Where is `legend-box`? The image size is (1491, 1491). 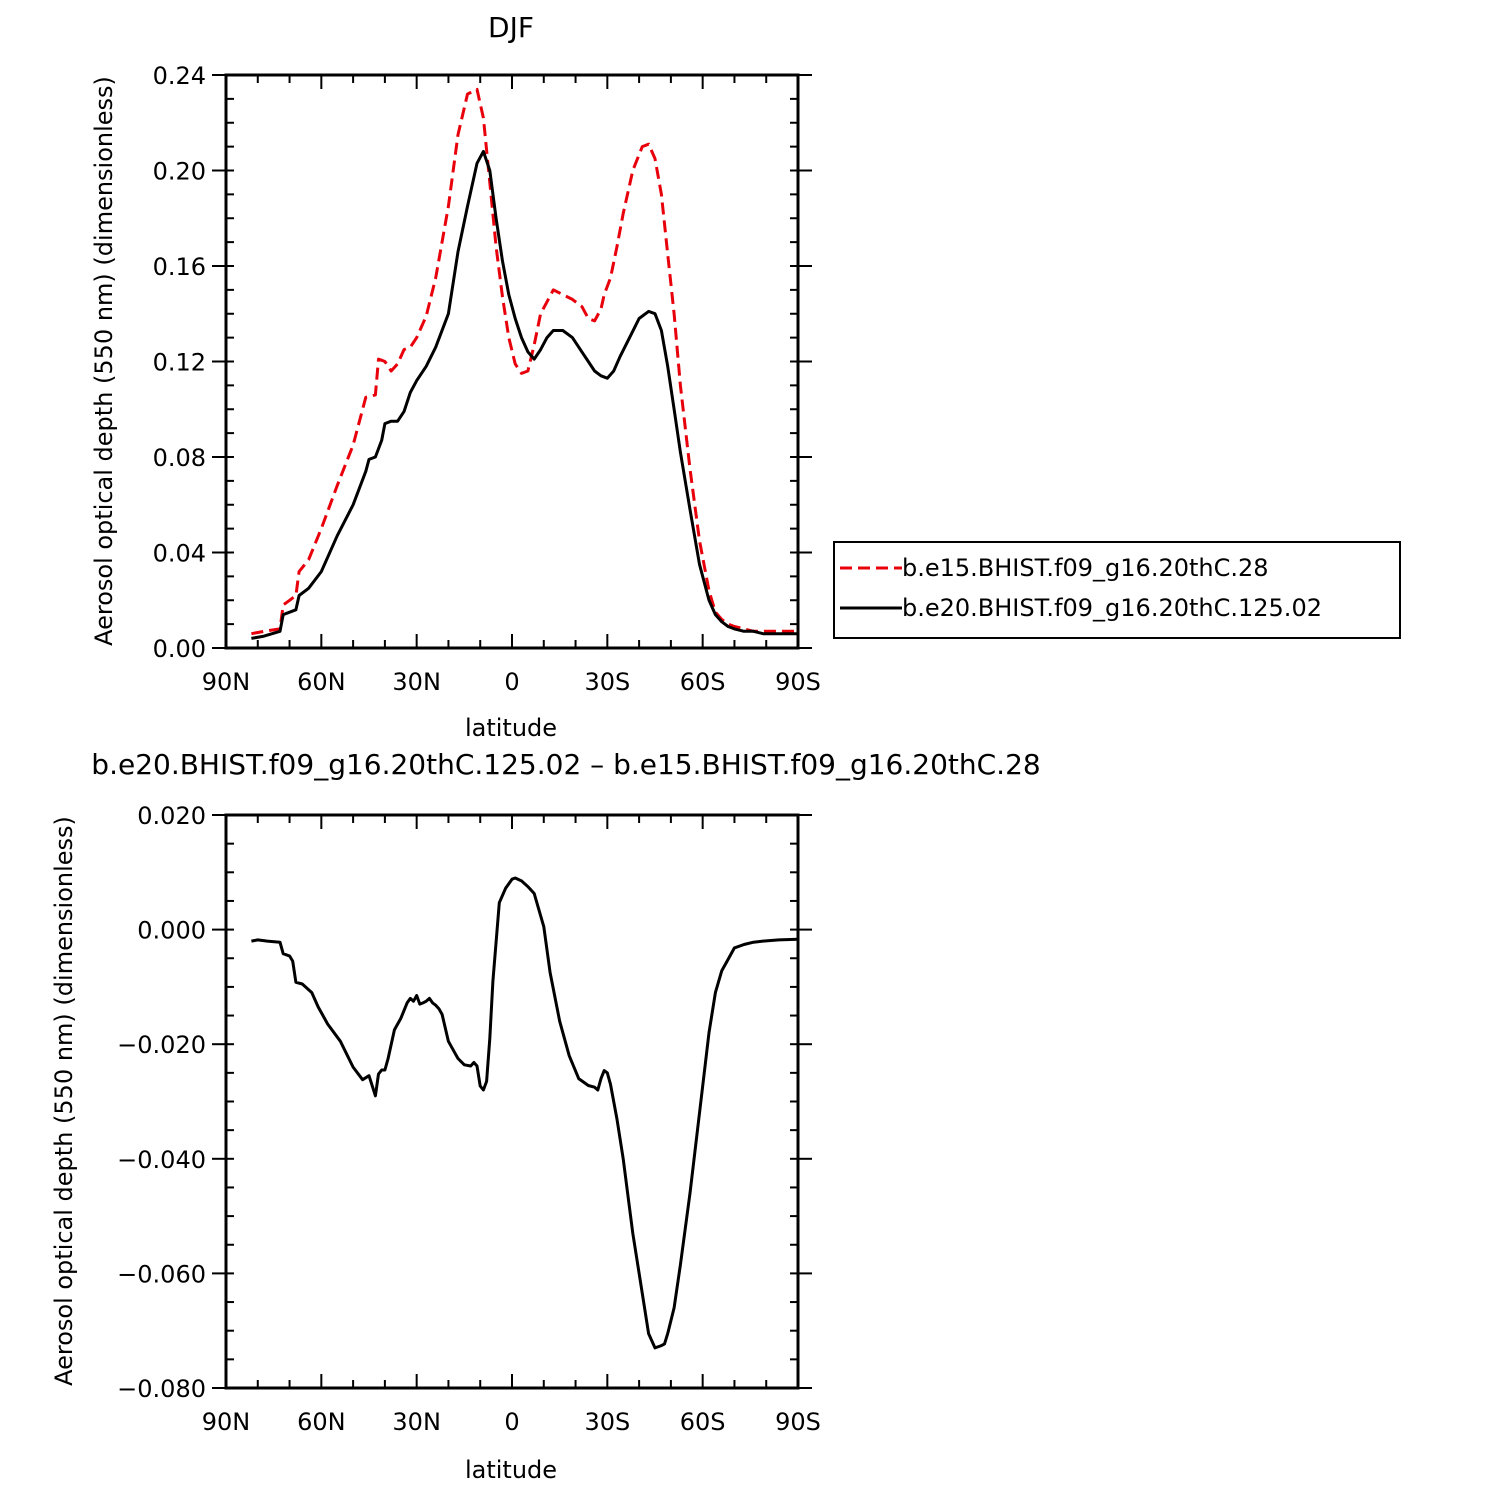
legend-box is located at coordinates (1117, 590).